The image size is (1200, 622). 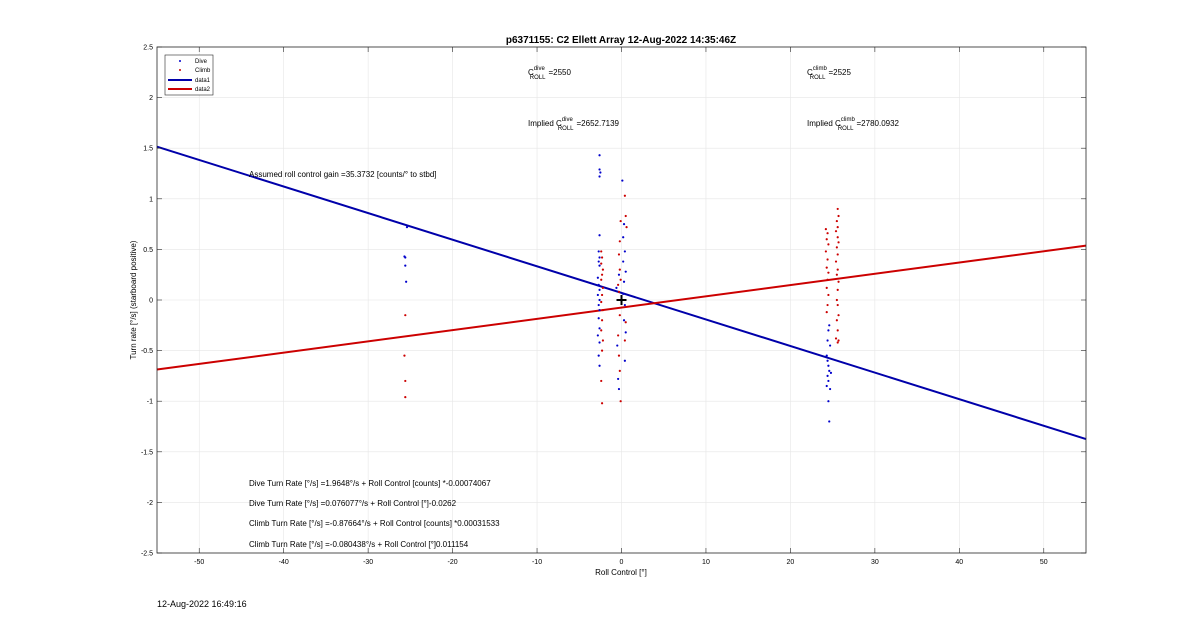 I want to click on y-tick-label: 1, so click(x=151, y=199).